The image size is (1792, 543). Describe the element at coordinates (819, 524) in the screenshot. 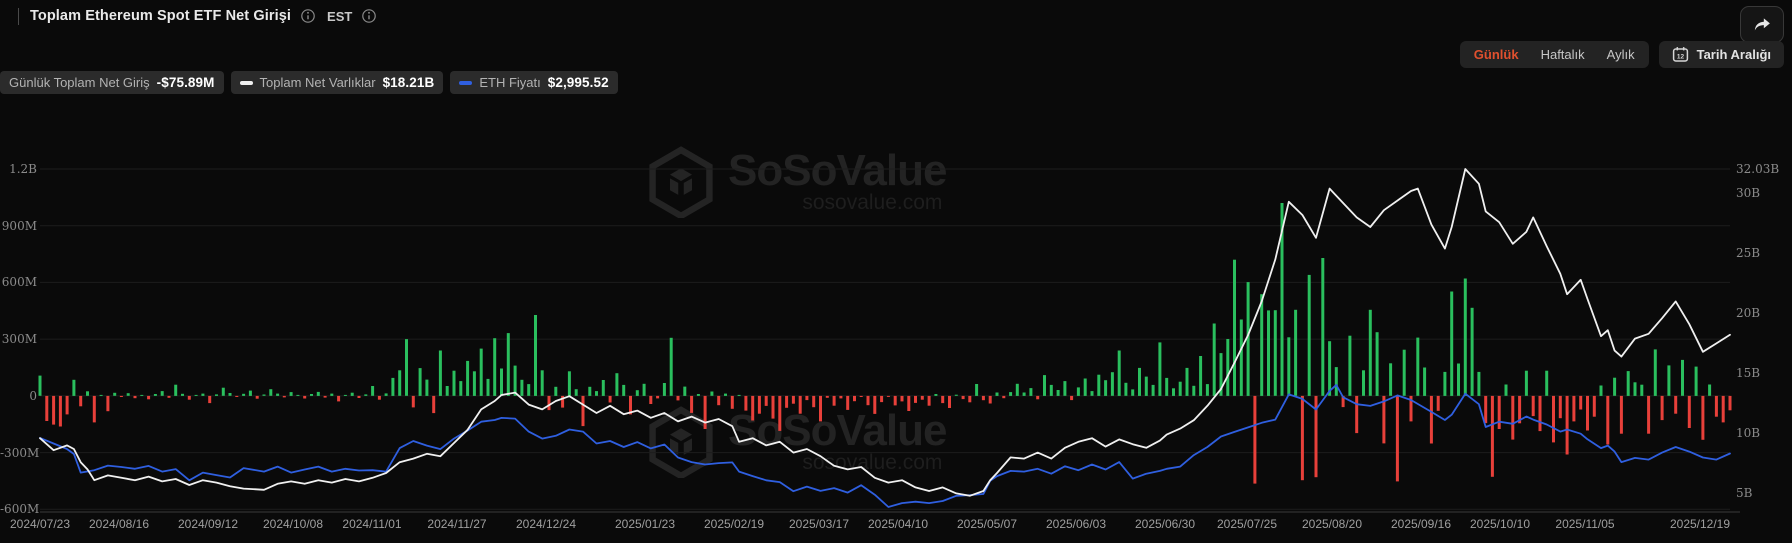

I see `x-axis-label: 2025/03/17` at that location.